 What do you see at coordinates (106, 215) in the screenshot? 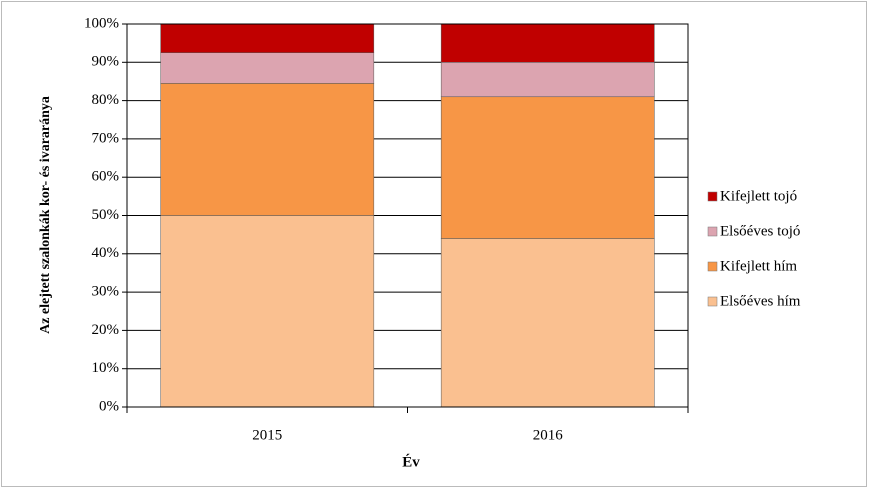
I see `y-tick-label: 50%` at bounding box center [106, 215].